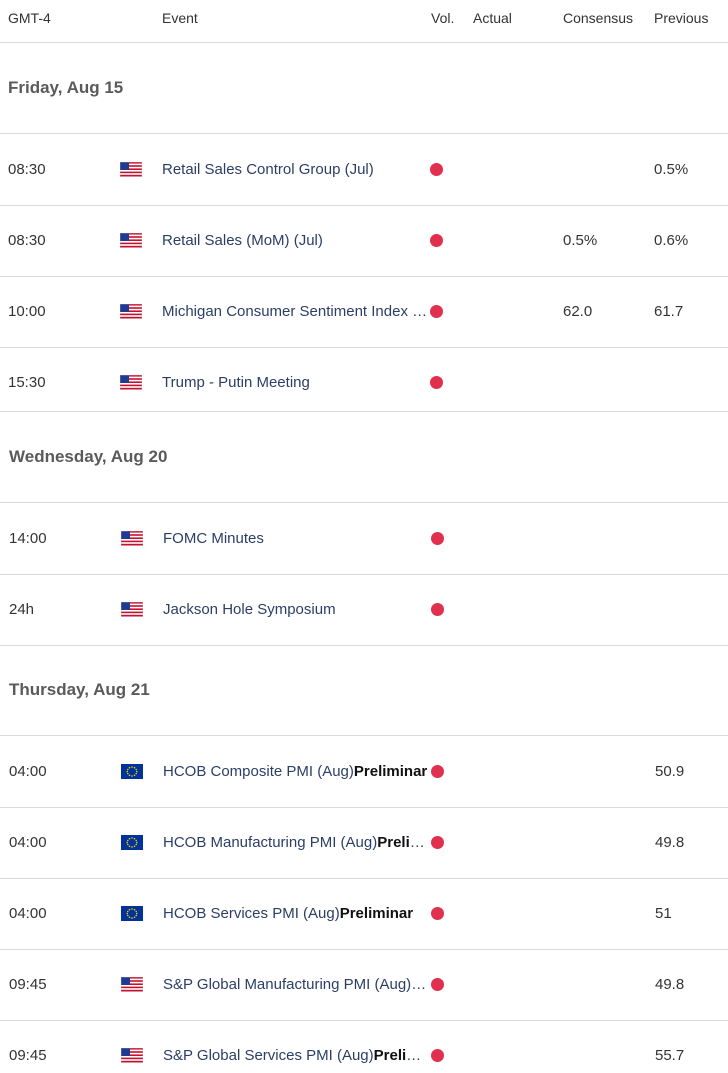 The image size is (728, 1073). What do you see at coordinates (213, 538) in the screenshot?
I see `event-name: FOMC Minutes` at bounding box center [213, 538].